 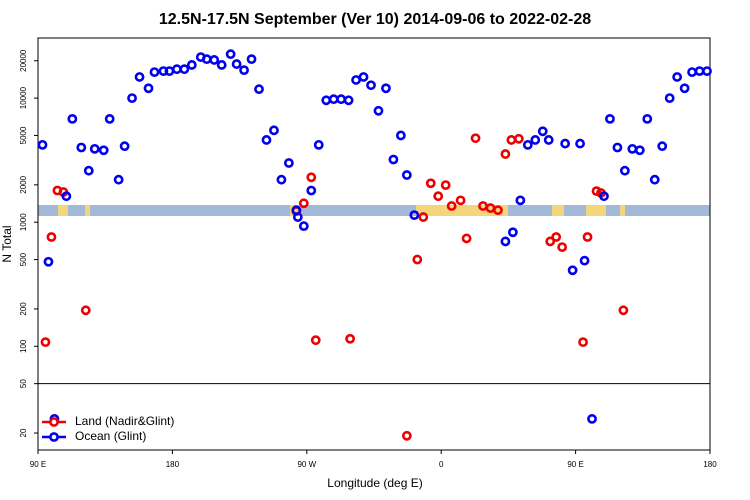 What do you see at coordinates (7, 243) in the screenshot?
I see `y-axis-label: N Total` at bounding box center [7, 243].